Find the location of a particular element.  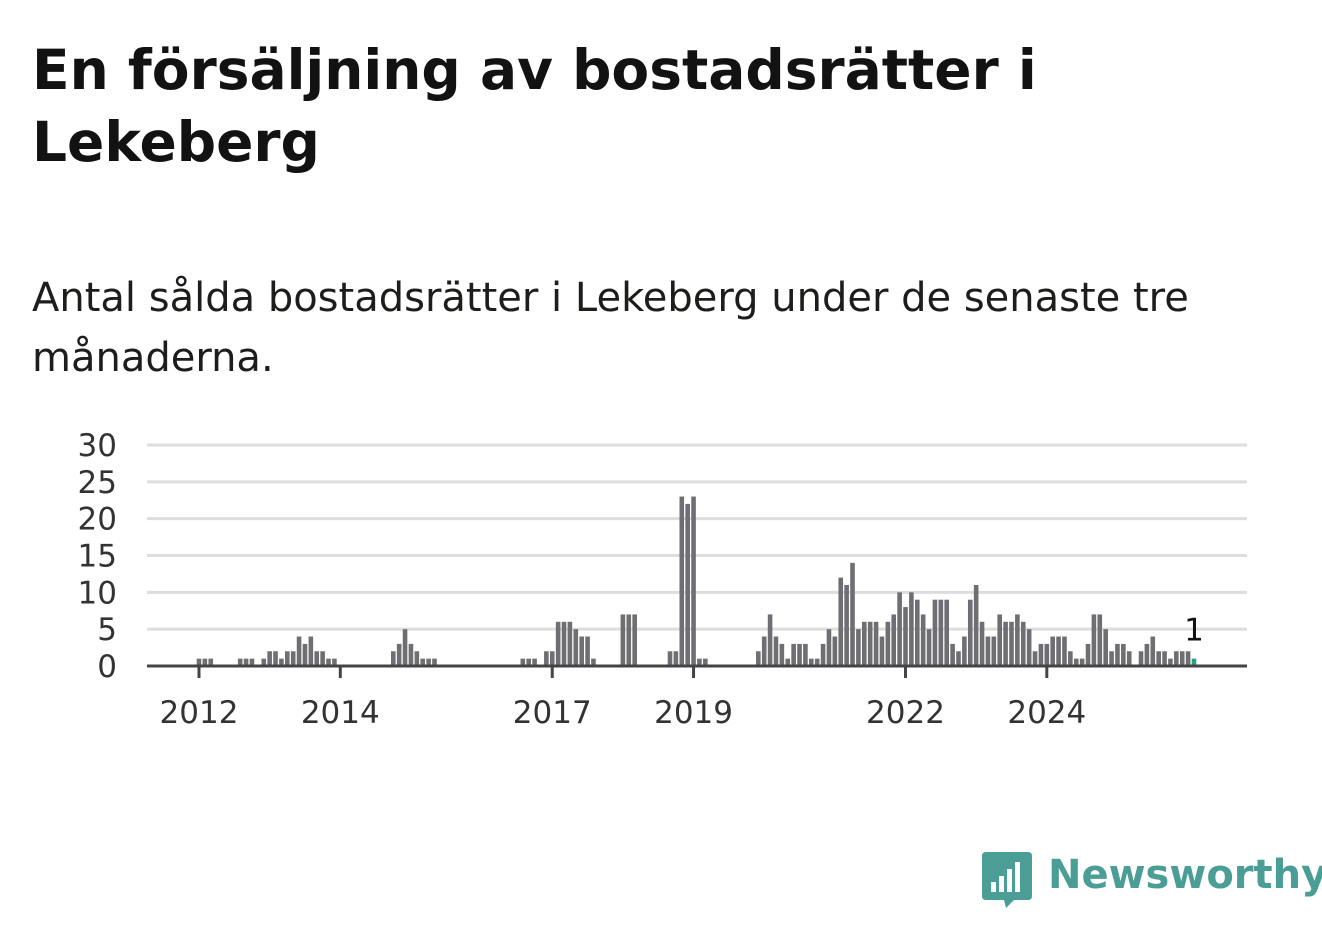

x-axis-ticks: 2012 2014 2017 2019 2022 2024 is located at coordinates (623, 698).